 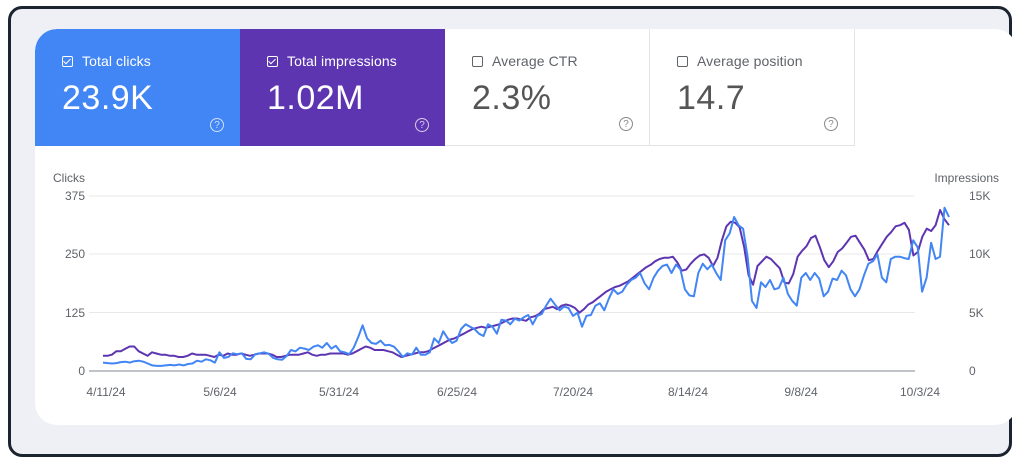 What do you see at coordinates (976, 313) in the screenshot?
I see `svg-text: 5K` at bounding box center [976, 313].